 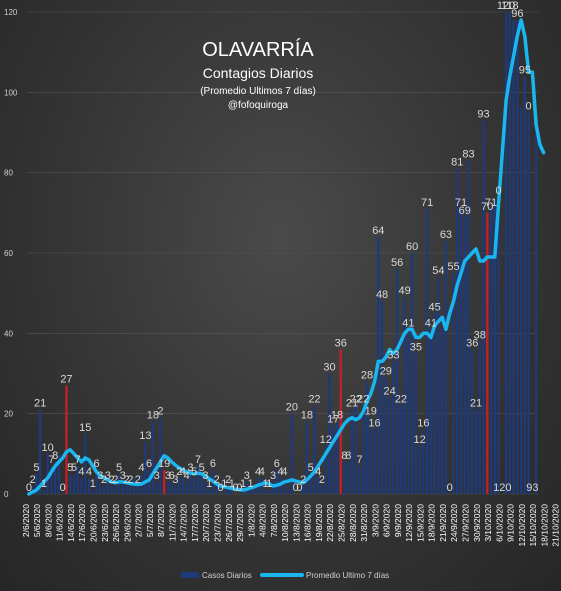 What do you see at coordinates (409, 523) in the screenshot?
I see `x-tick-label: 12/9/2020` at bounding box center [409, 523].